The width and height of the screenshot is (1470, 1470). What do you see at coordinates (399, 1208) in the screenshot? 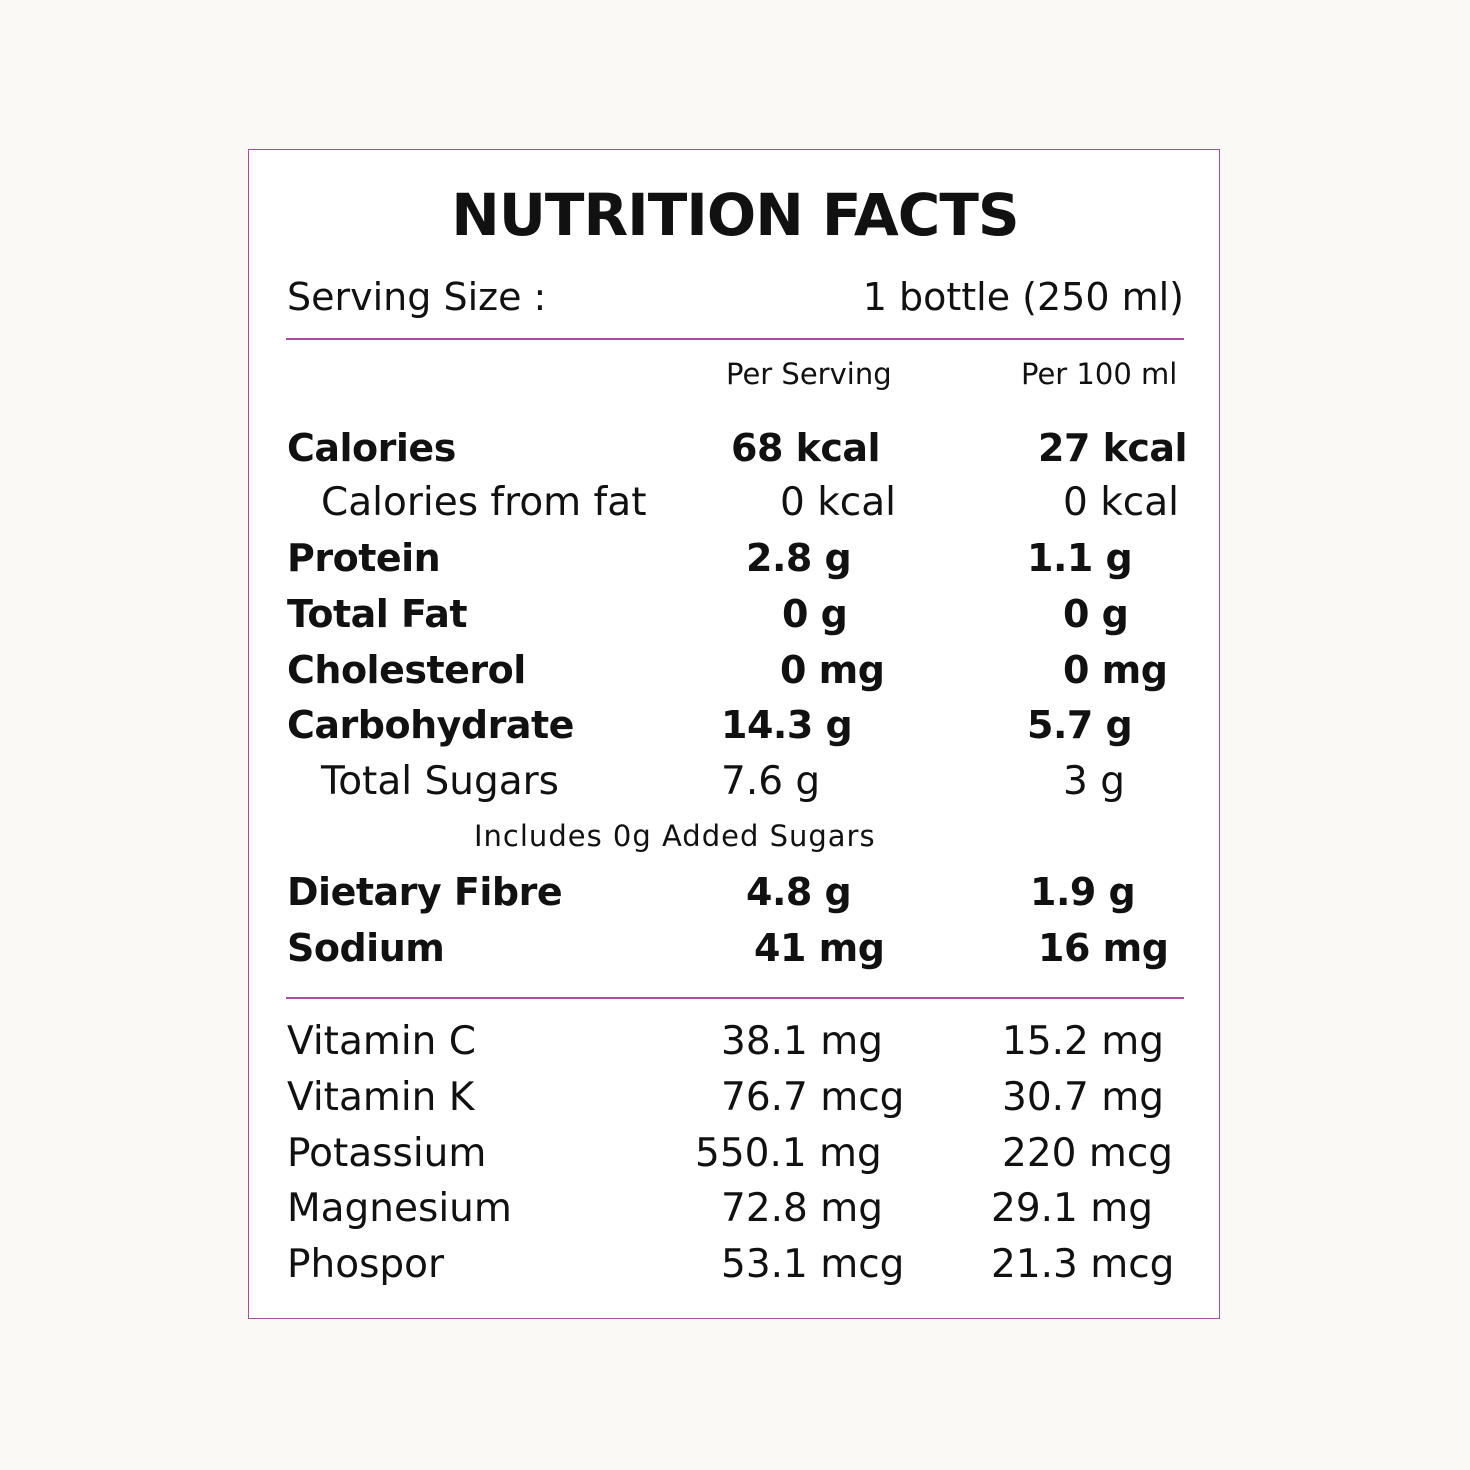
I see `nutrient-label: Magnesium` at bounding box center [399, 1208].